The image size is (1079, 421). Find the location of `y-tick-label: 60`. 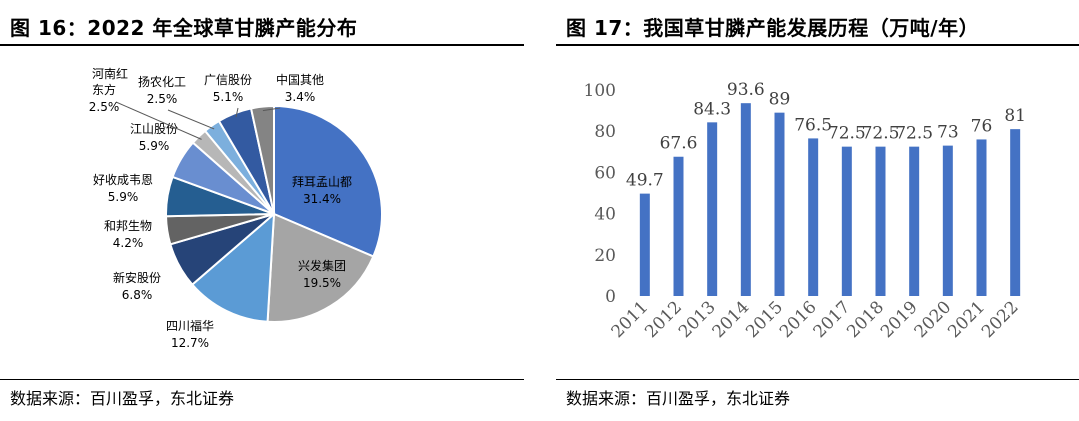

y-tick-label: 60 is located at coordinates (605, 173).